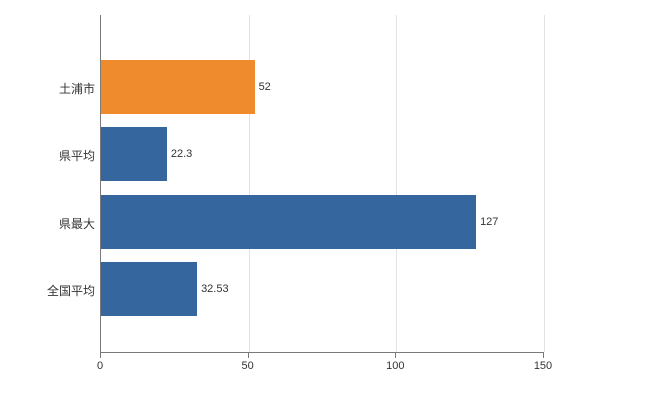 This screenshot has height=400, width=650. What do you see at coordinates (247, 366) in the screenshot?
I see `x-tick-label: 50` at bounding box center [247, 366].